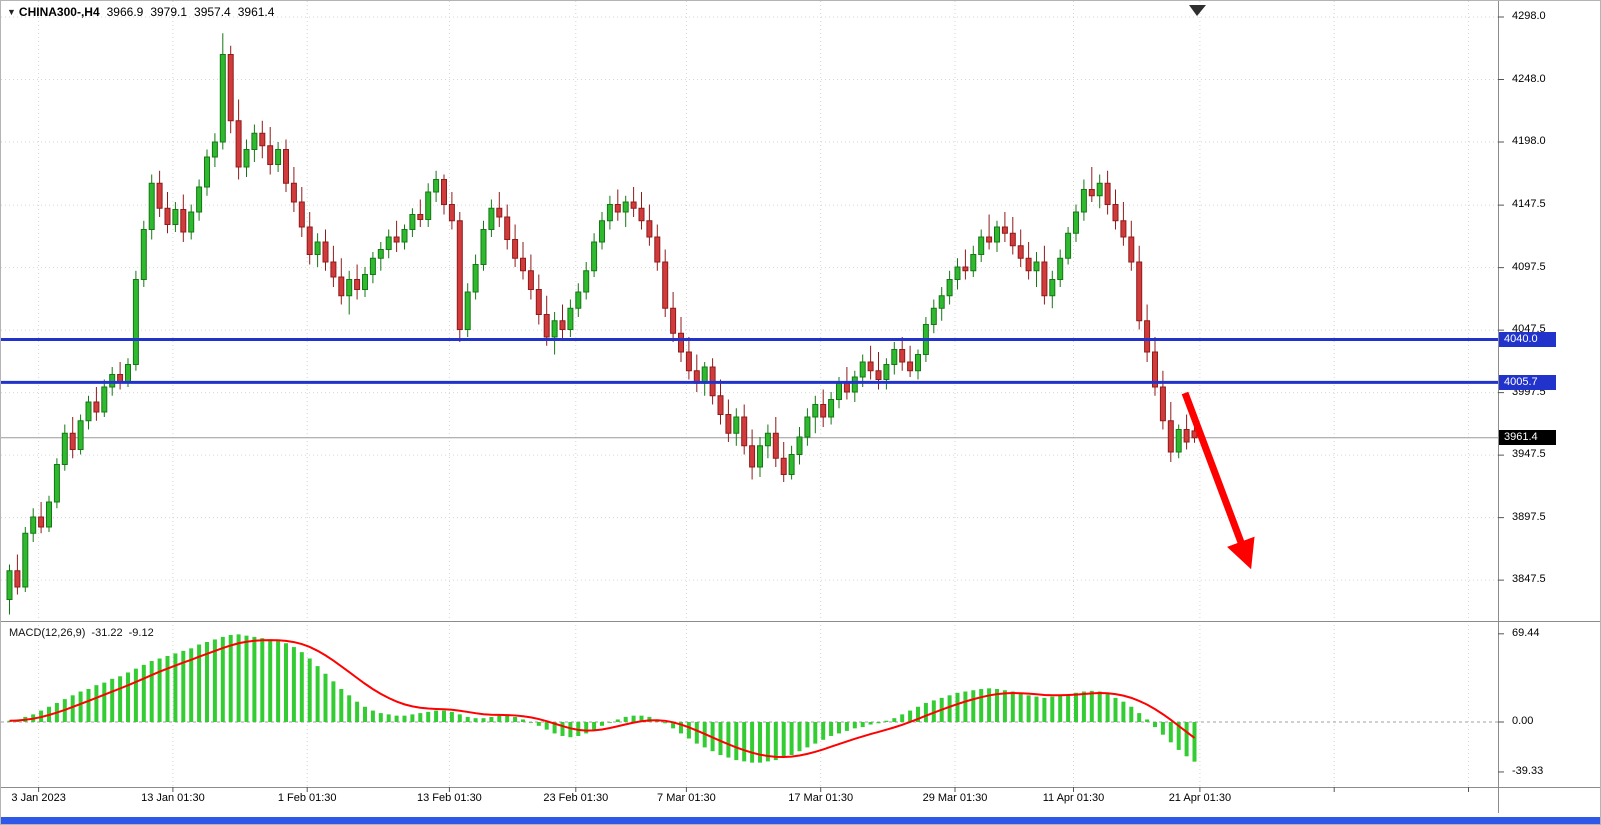 The height and width of the screenshot is (825, 1601). Describe the element at coordinates (1197, 10) in the screenshot. I see `chart-shift-marker-icon` at that location.